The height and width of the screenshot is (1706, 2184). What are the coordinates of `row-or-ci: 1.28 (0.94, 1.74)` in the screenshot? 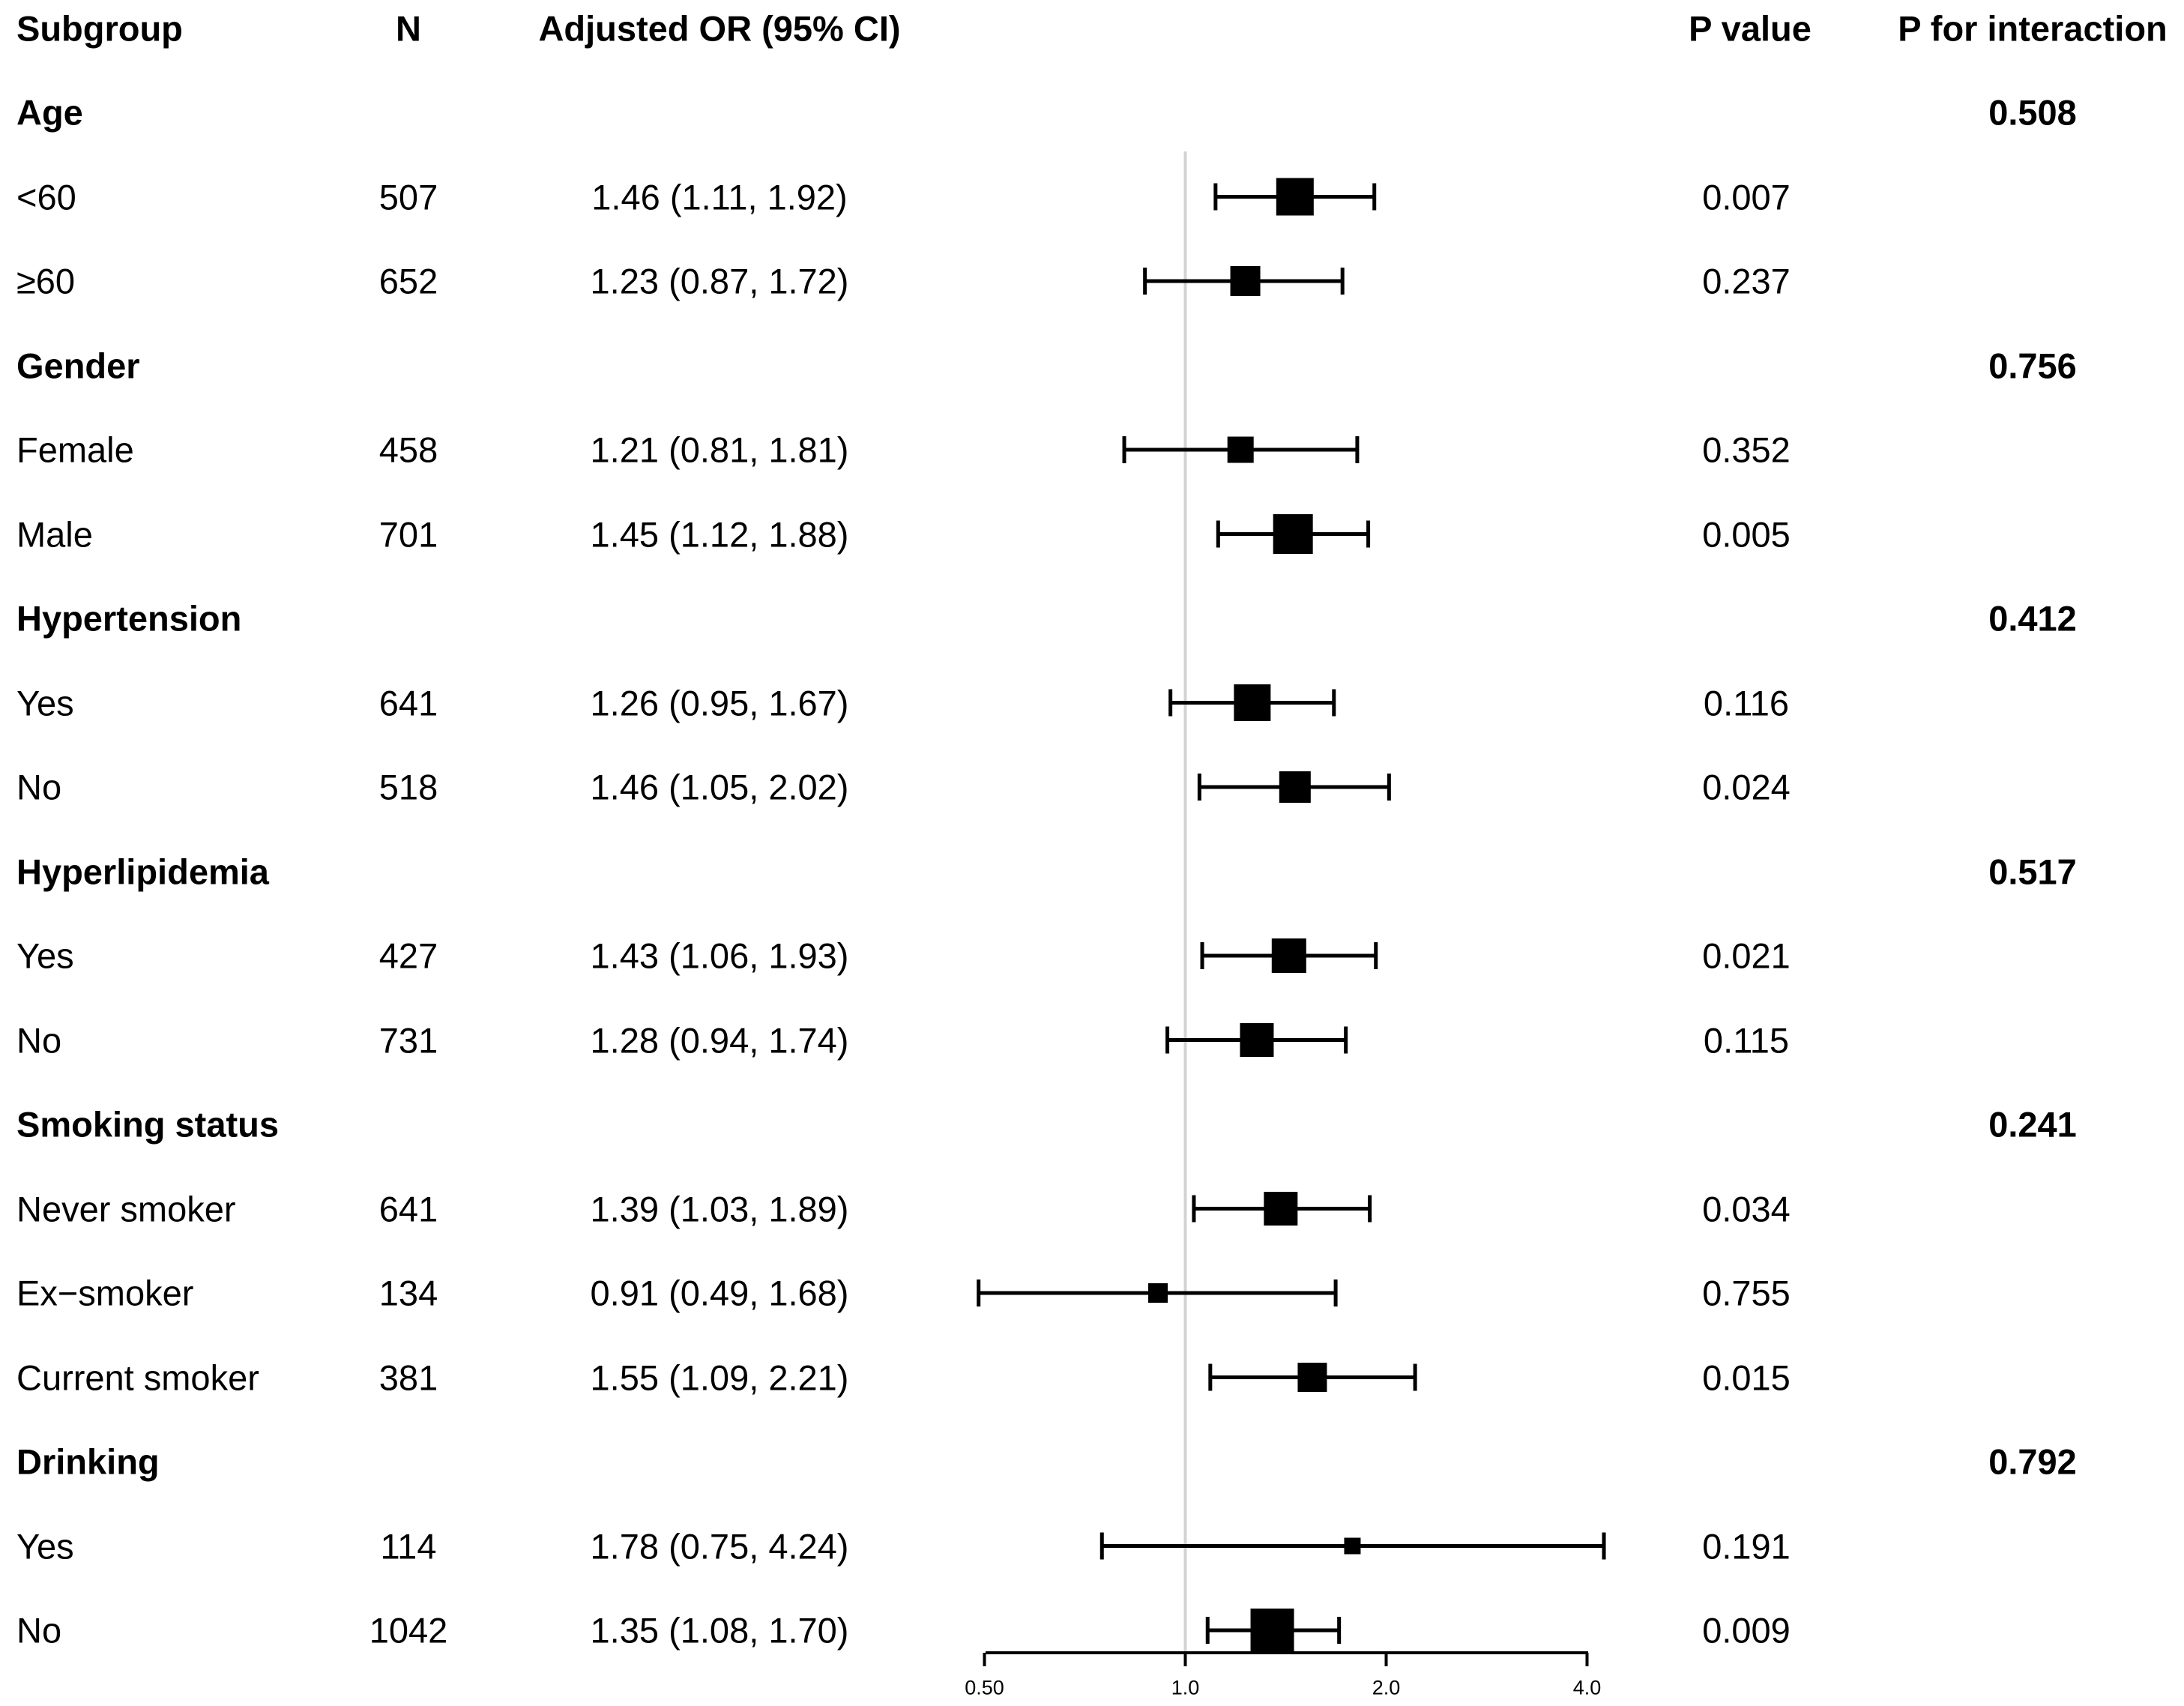 It's located at (719, 1040).